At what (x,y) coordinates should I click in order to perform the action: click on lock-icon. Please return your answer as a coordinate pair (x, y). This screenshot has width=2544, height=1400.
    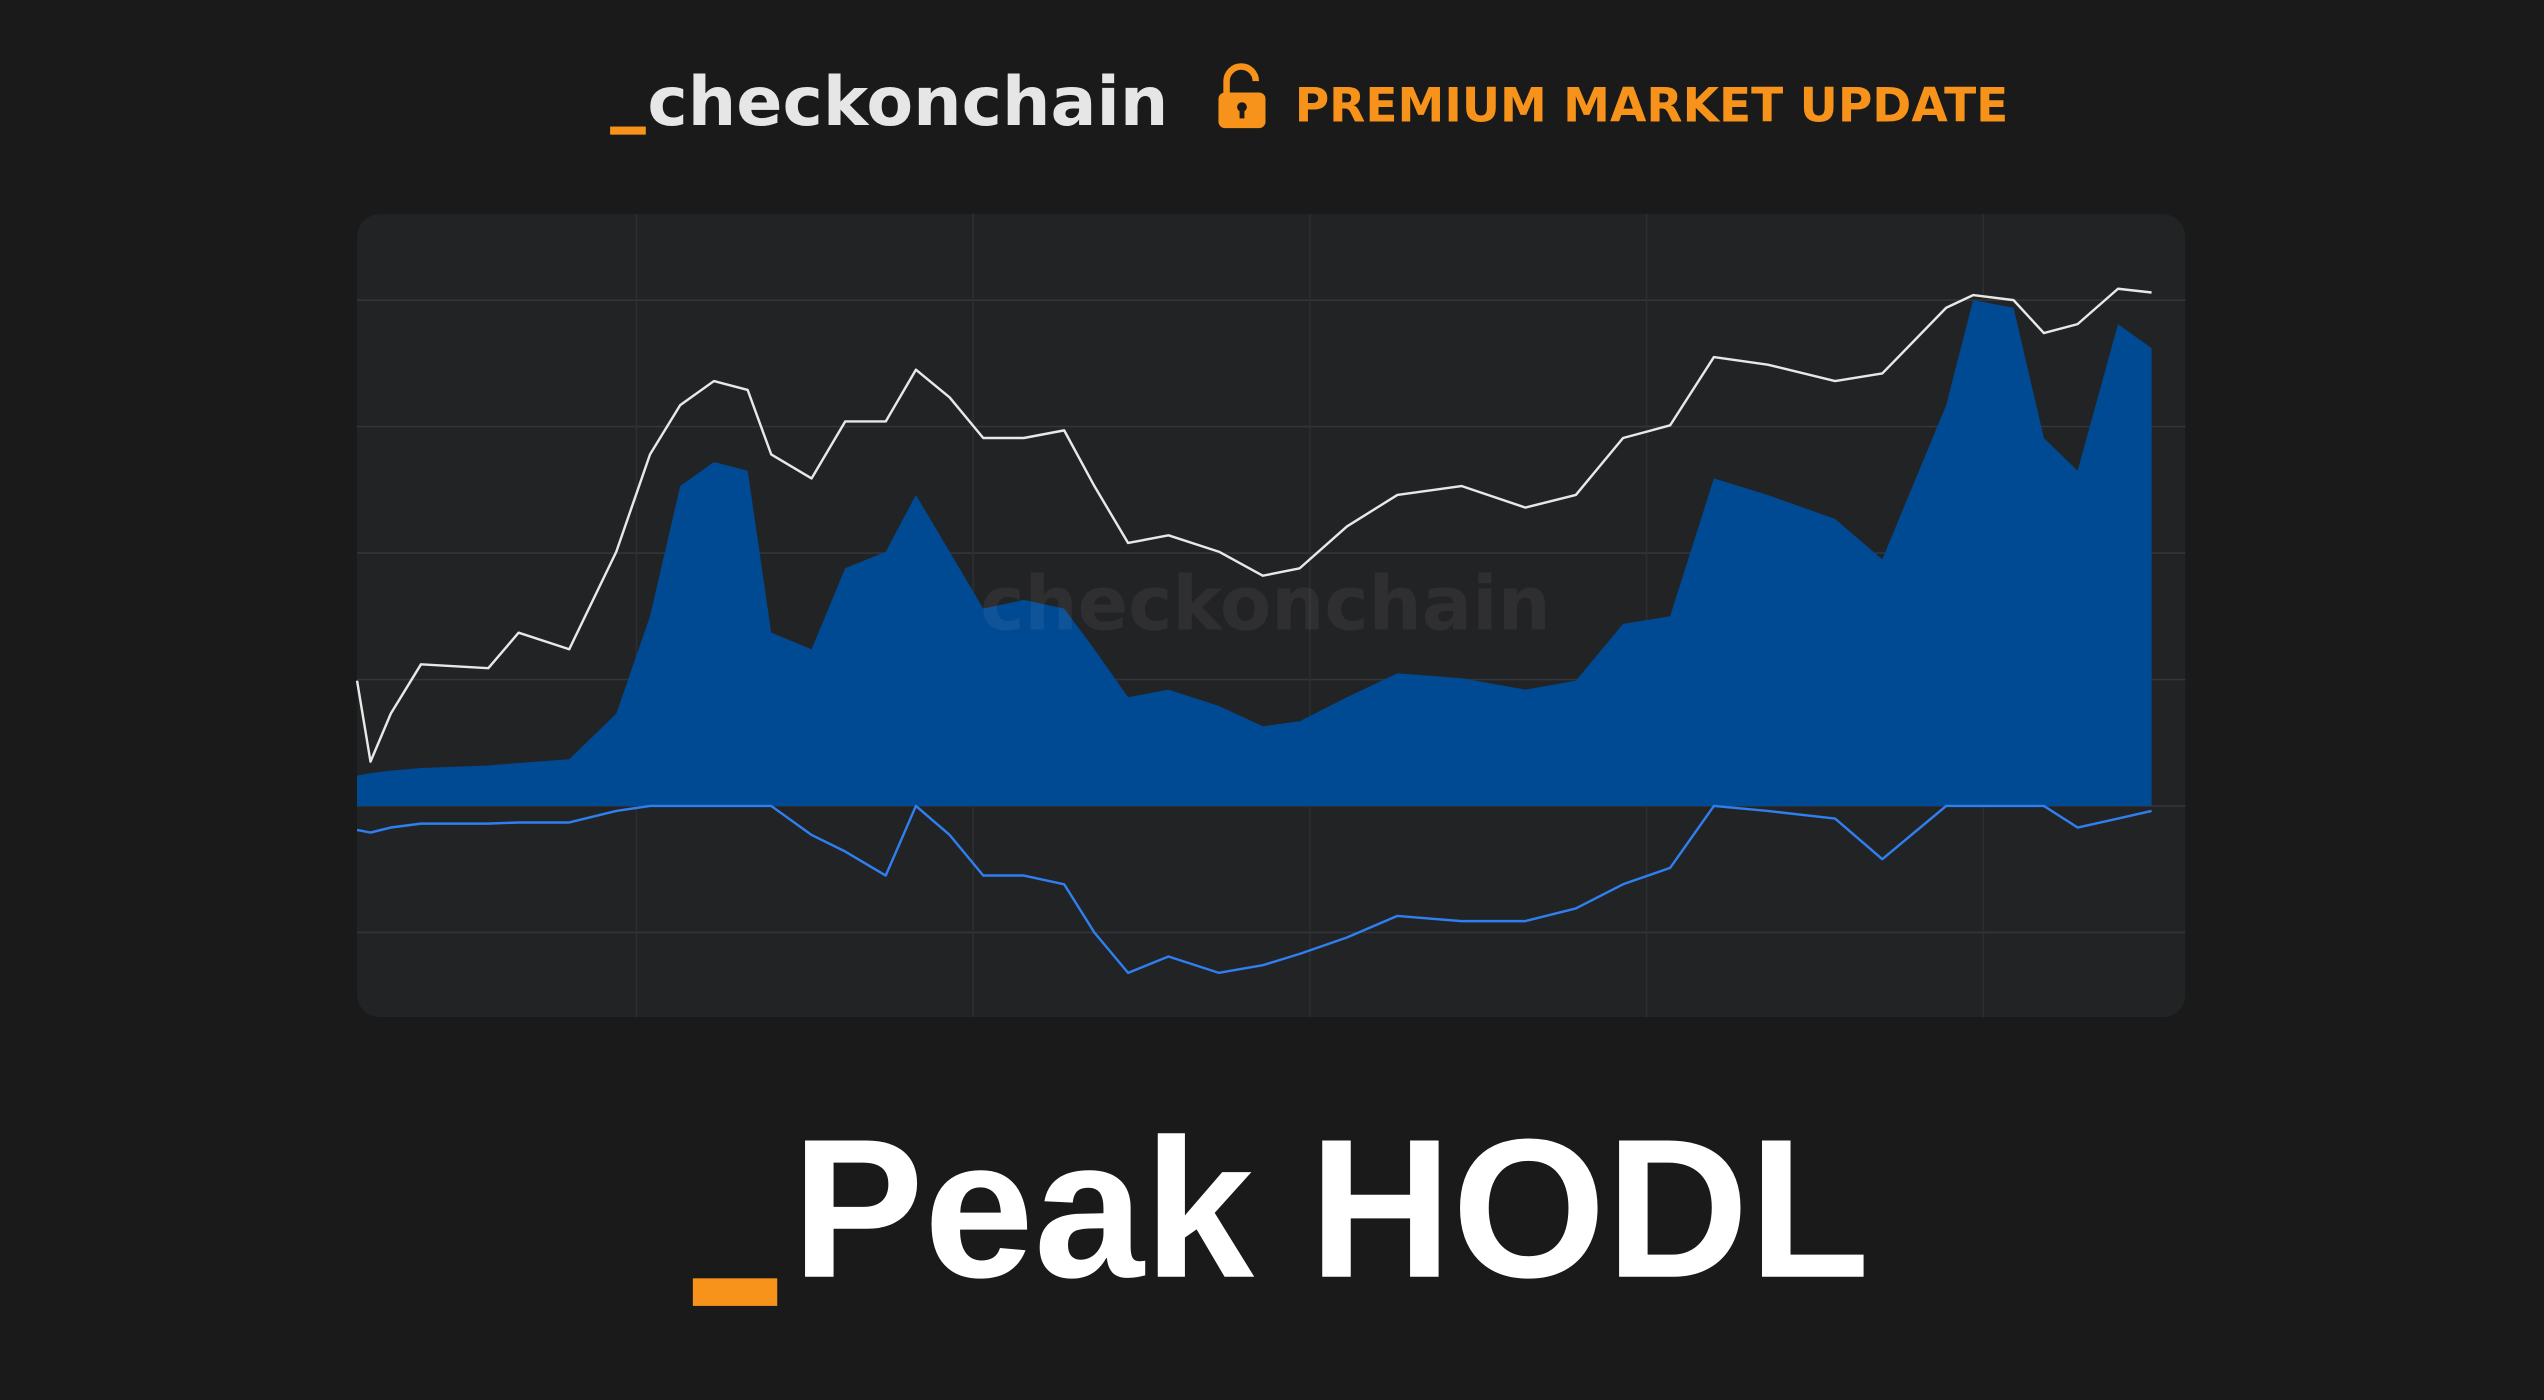
    Looking at the image, I should click on (1242, 96).